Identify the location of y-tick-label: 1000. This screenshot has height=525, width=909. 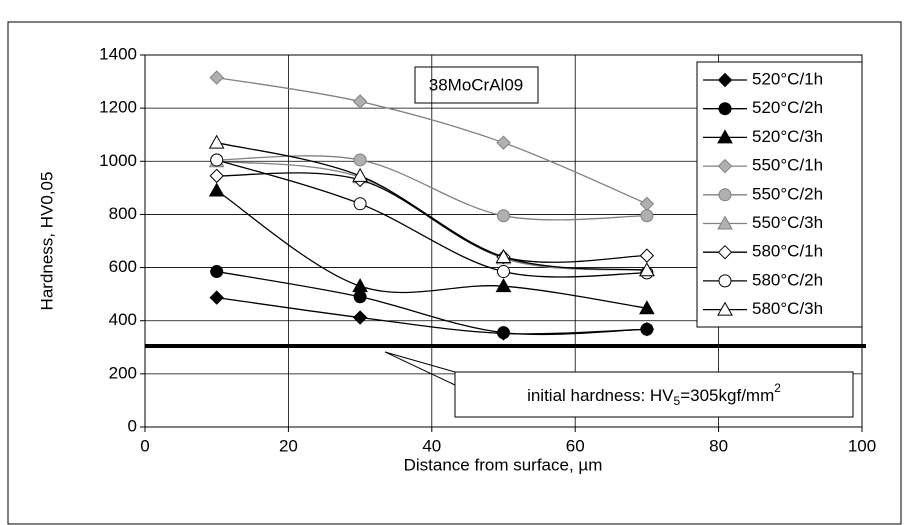
(118, 160).